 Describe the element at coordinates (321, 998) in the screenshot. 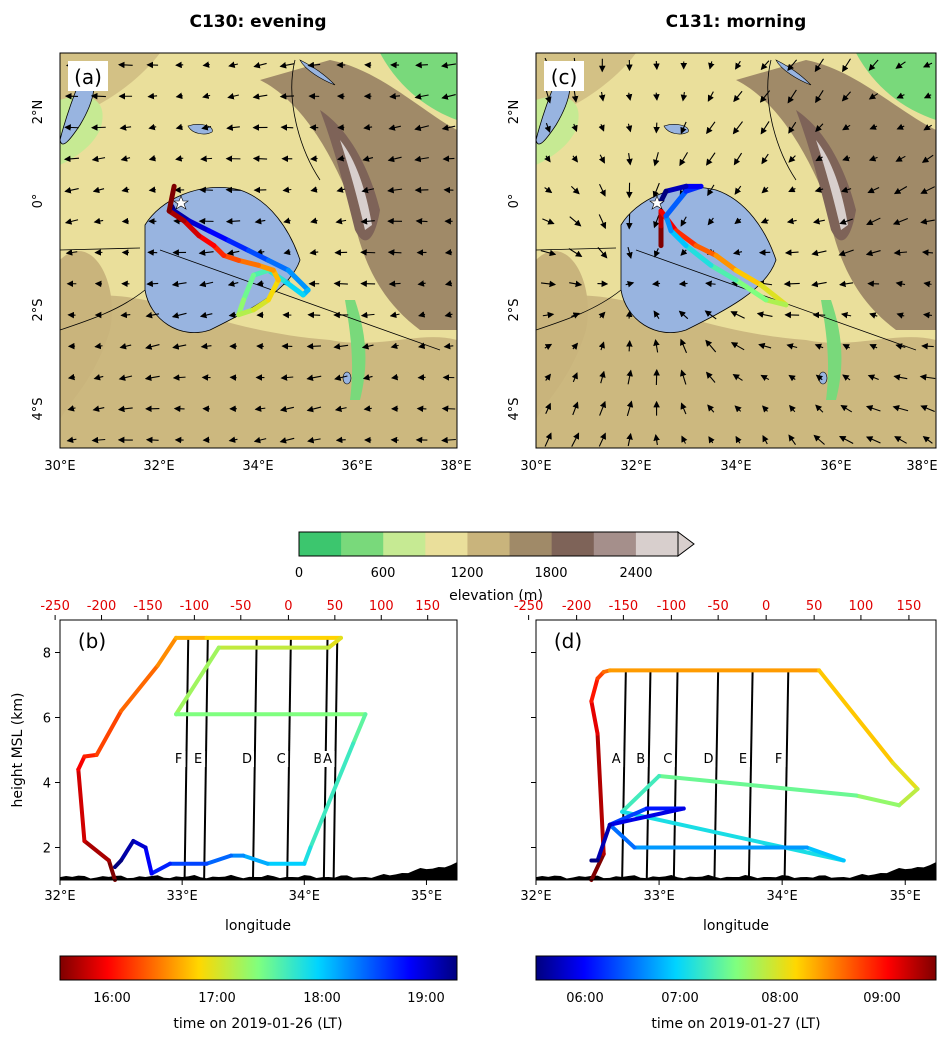

I see `colorbar-tick: 18:00` at that location.